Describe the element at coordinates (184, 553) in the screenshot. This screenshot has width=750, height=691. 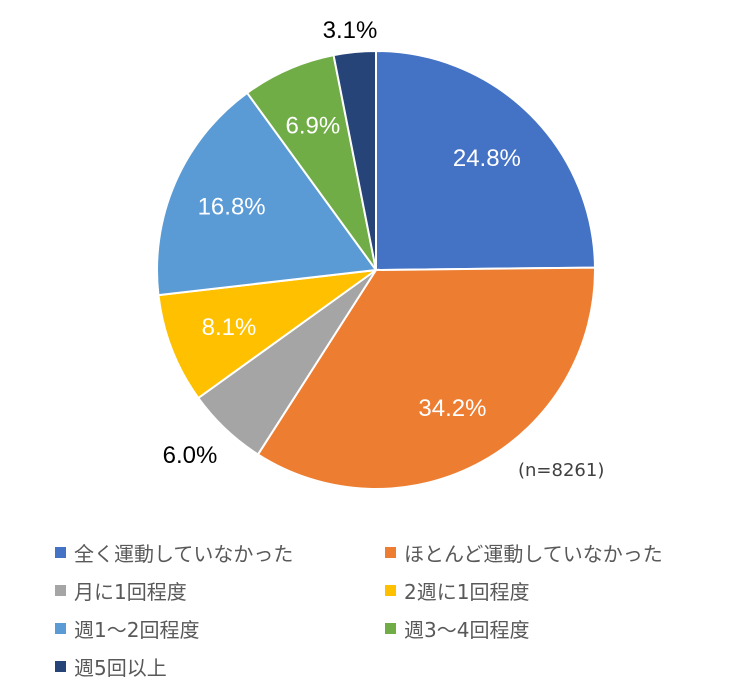
I see `legend-label: 全く運動していなかった` at that location.